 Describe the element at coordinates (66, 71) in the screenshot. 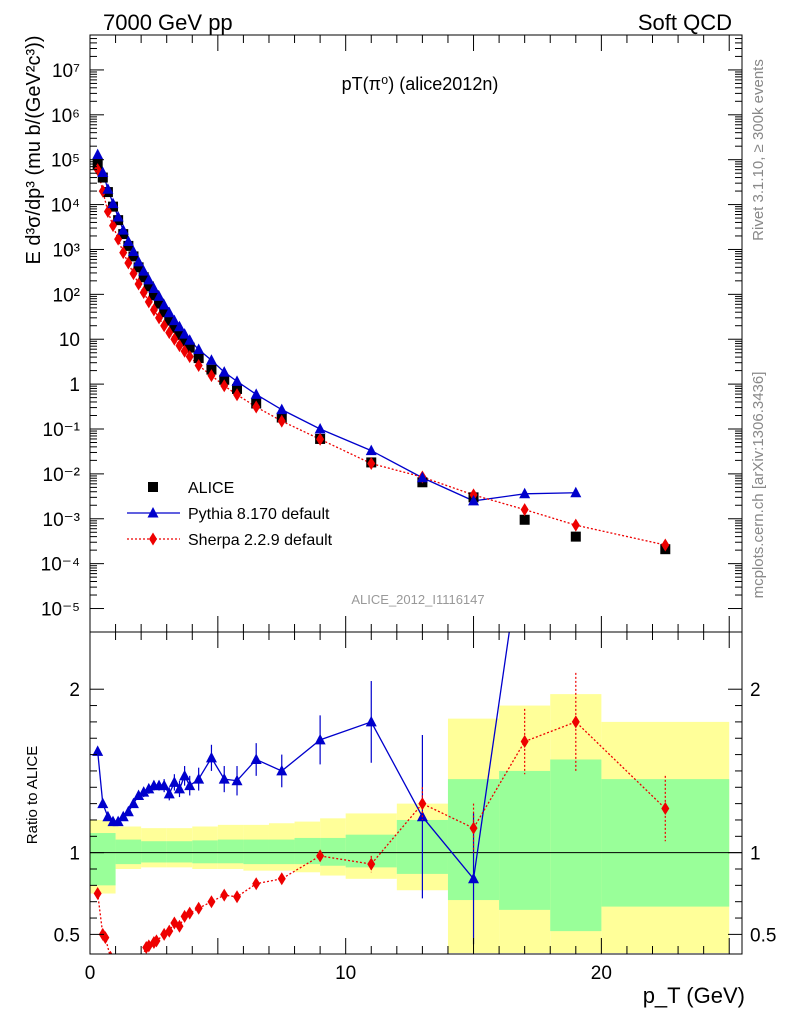

I see `y-tick-label: 10⁷` at that location.